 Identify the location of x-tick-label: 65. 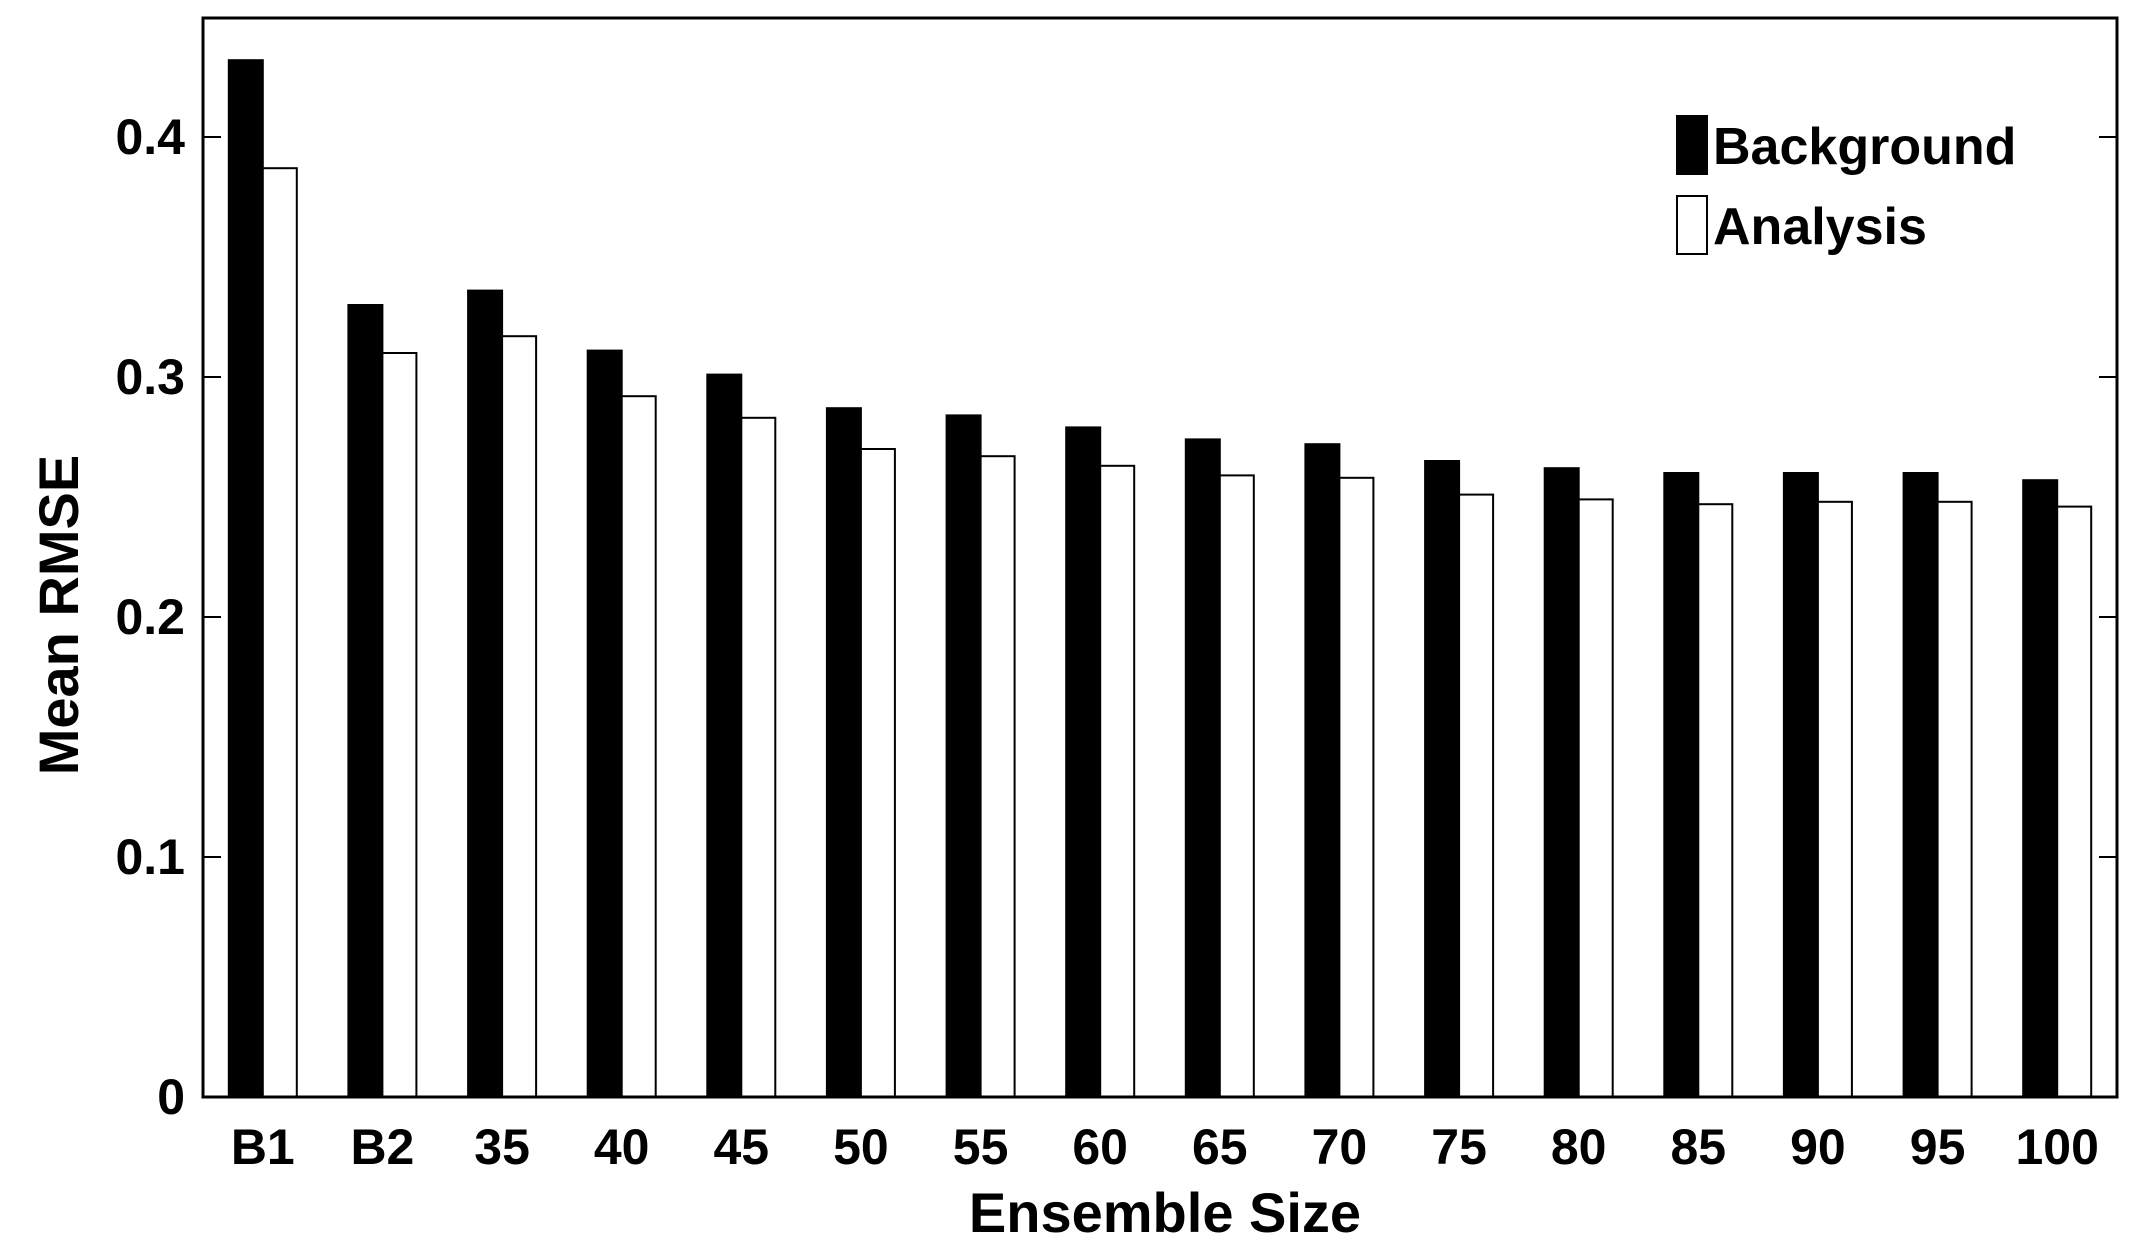
(1220, 1147).